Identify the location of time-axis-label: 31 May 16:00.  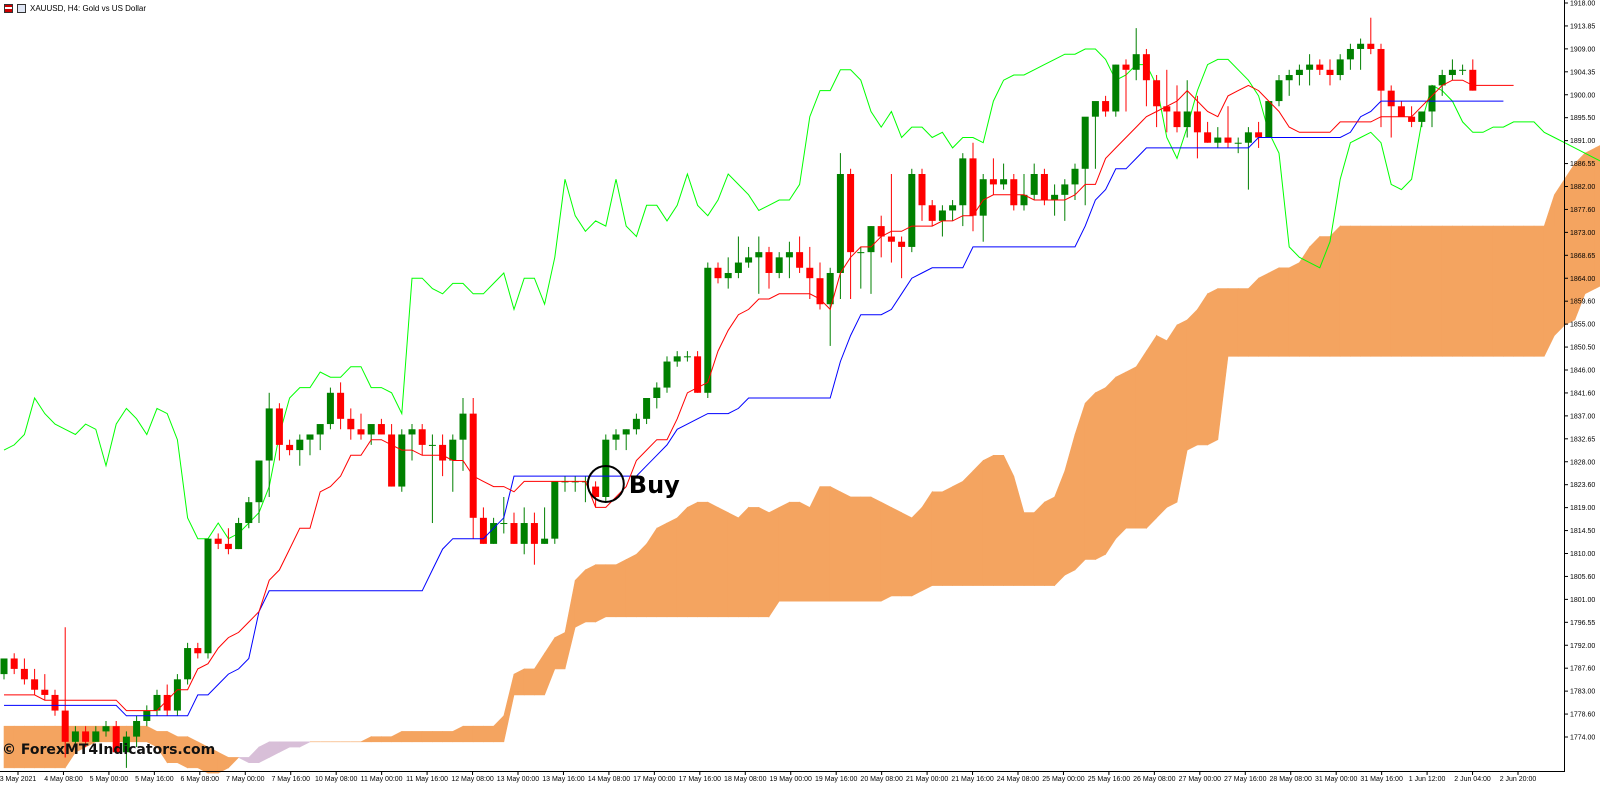
(1381, 779).